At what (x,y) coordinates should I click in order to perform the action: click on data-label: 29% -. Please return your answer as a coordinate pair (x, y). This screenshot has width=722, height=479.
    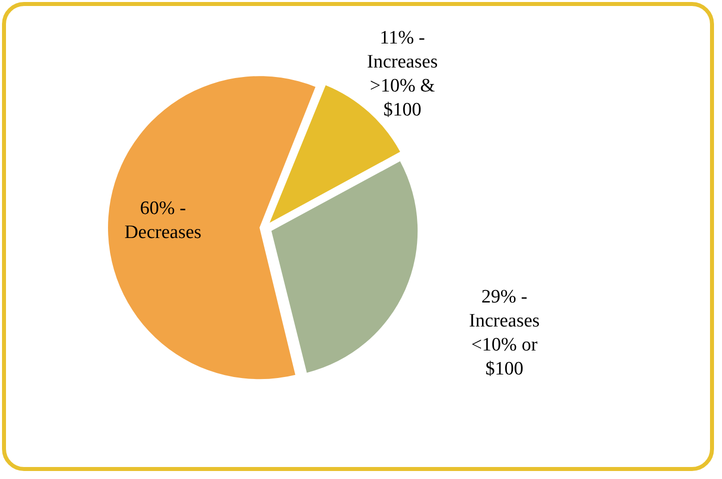
    Looking at the image, I should click on (504, 297).